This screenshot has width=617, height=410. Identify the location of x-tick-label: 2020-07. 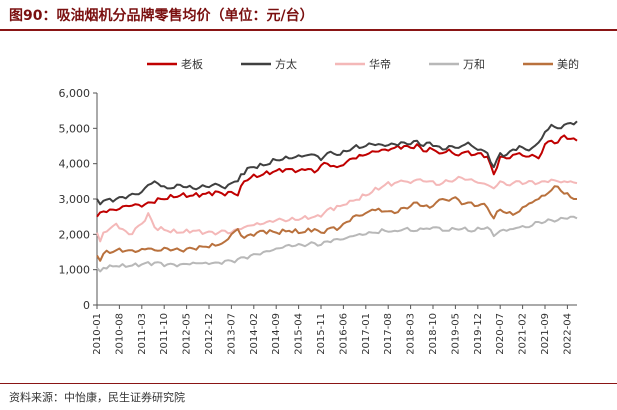
(500, 334).